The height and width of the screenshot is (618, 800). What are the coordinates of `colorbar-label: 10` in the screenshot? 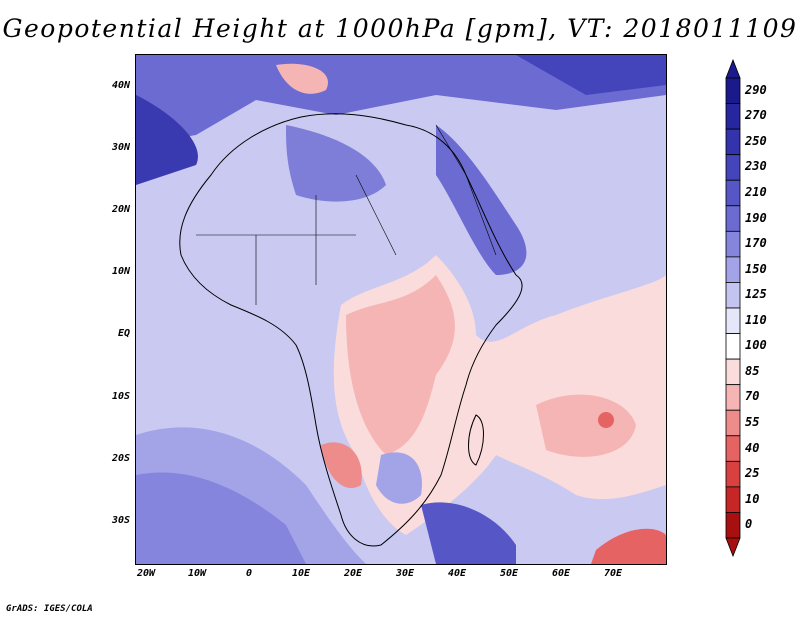 It's located at (752, 498).